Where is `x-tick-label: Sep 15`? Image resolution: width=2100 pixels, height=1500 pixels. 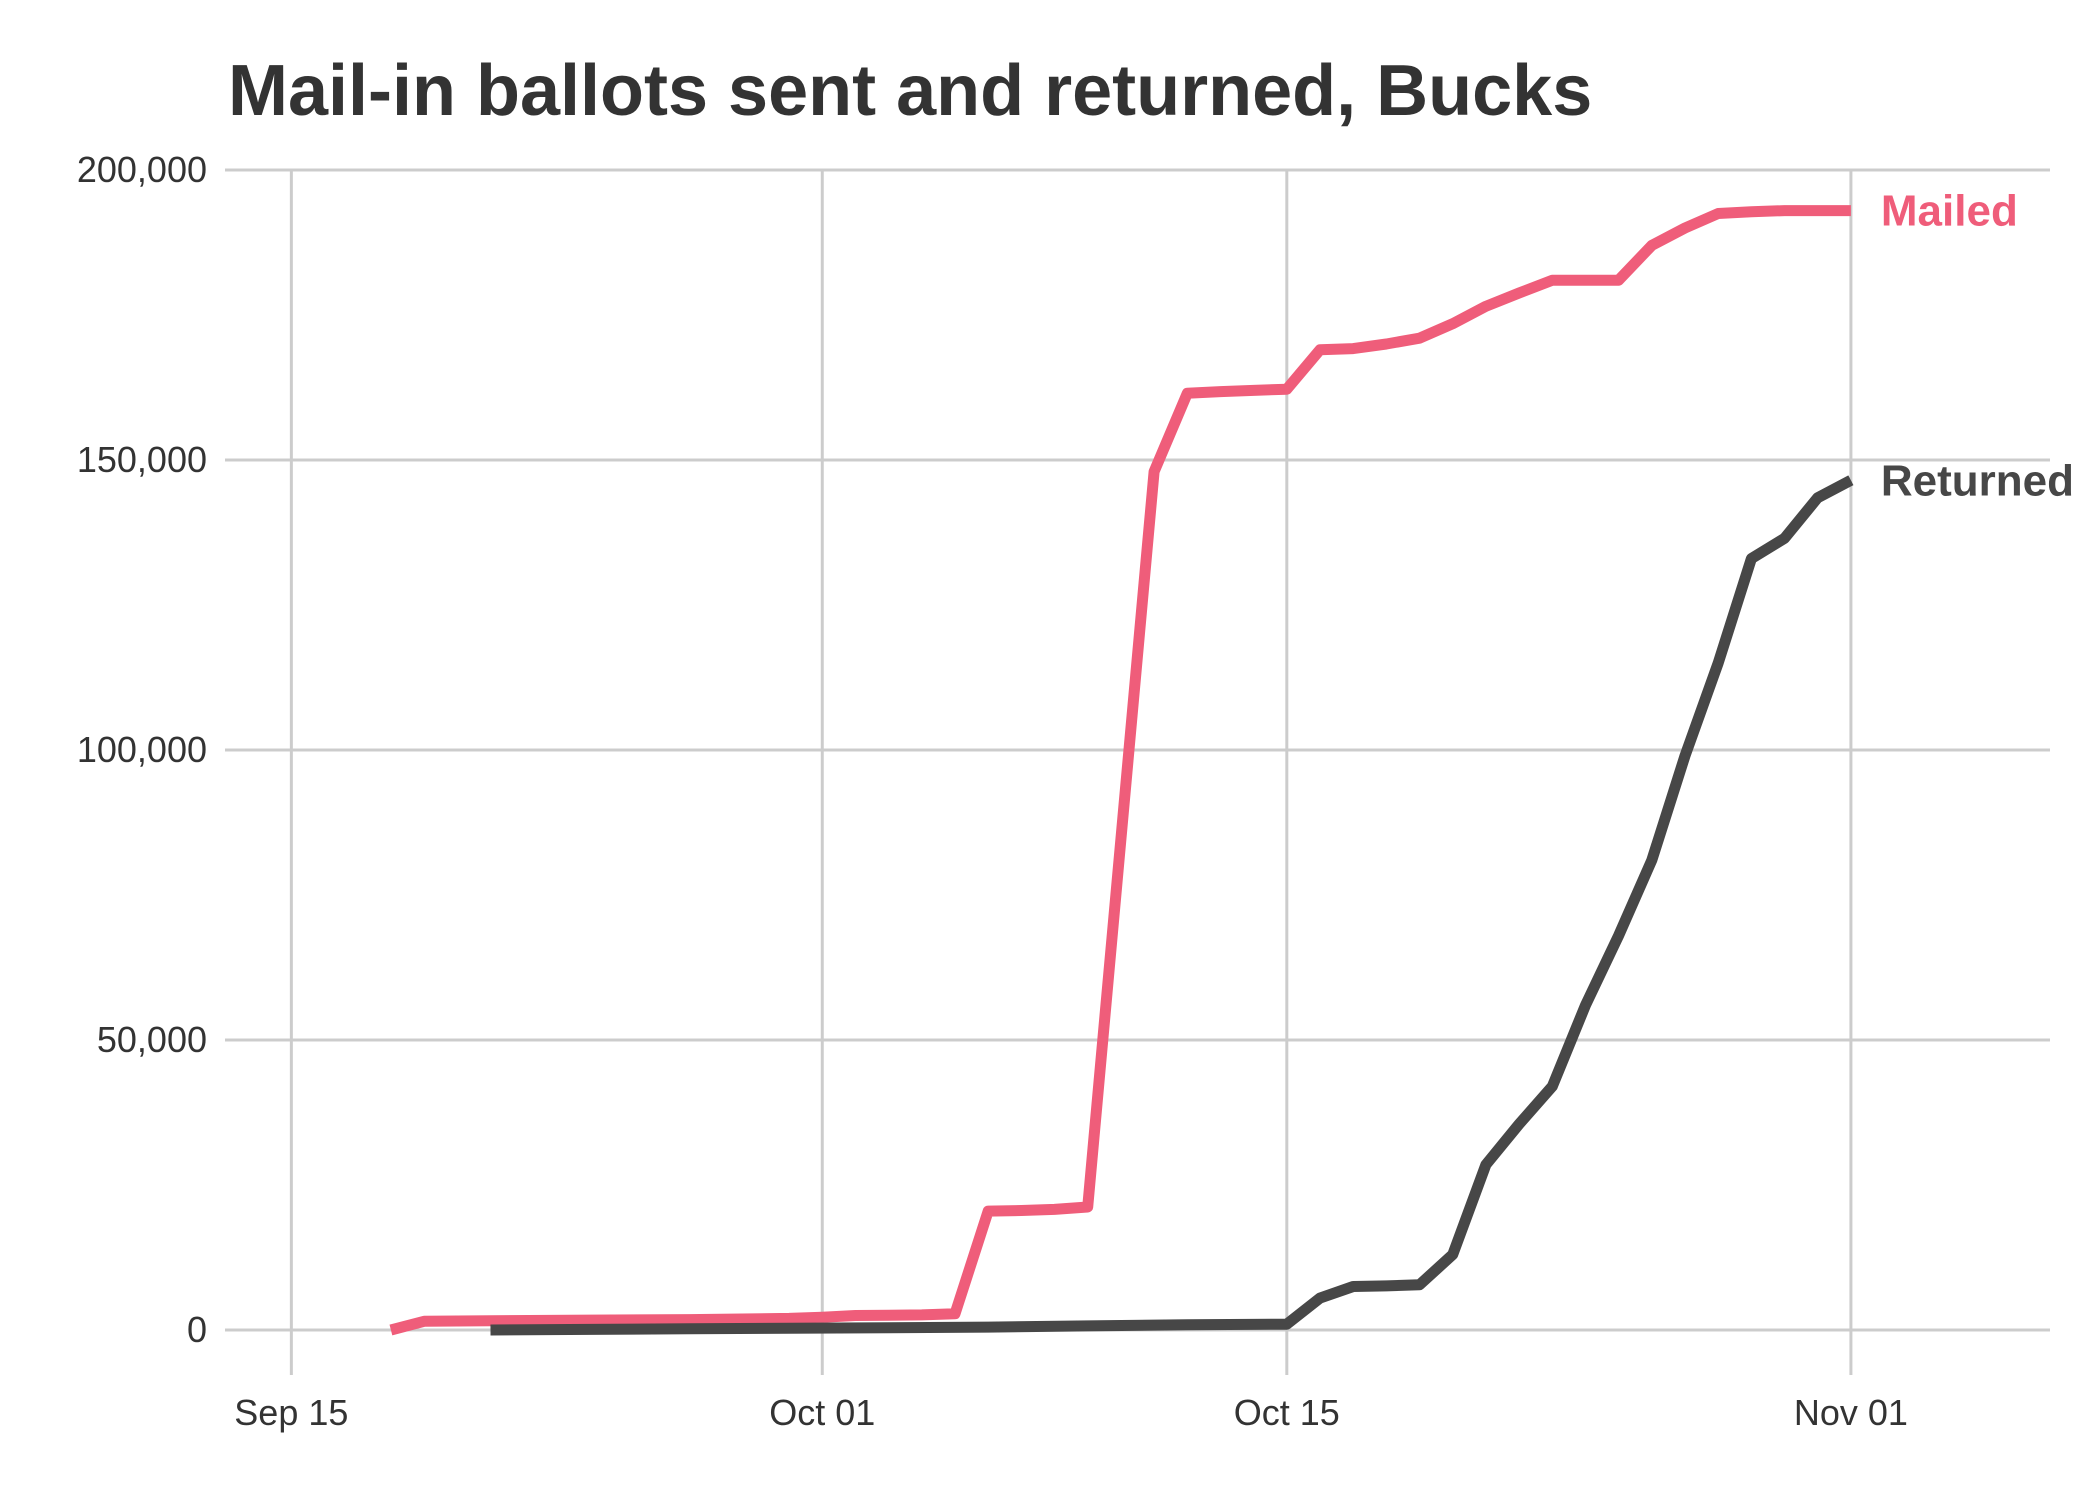
x-tick-label: Sep 15 is located at coordinates (291, 1412).